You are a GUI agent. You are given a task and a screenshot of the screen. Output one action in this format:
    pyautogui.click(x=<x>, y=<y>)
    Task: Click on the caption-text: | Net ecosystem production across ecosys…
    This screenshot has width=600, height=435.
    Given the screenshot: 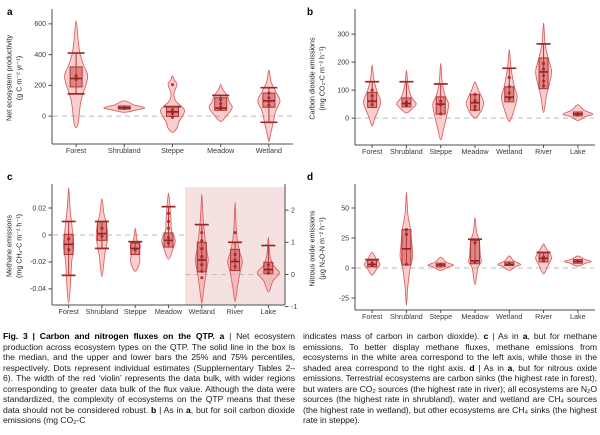 What is the action you would take?
    pyautogui.click(x=149, y=373)
    